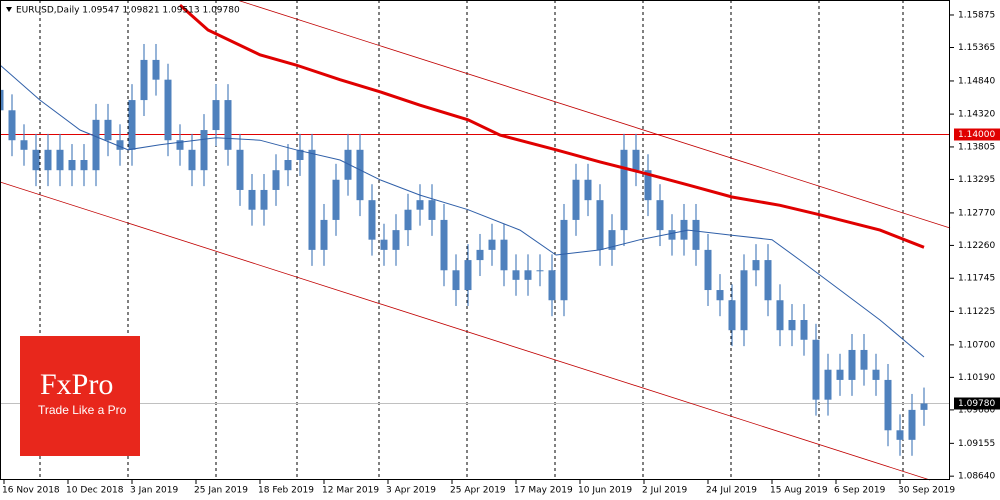 The height and width of the screenshot is (500, 1000). I want to click on x-tick-label: 16 Nov 2018, so click(31, 491).